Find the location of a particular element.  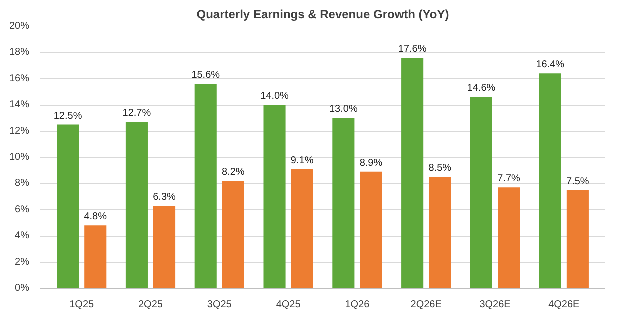

data-label: 14.6% is located at coordinates (481, 88).